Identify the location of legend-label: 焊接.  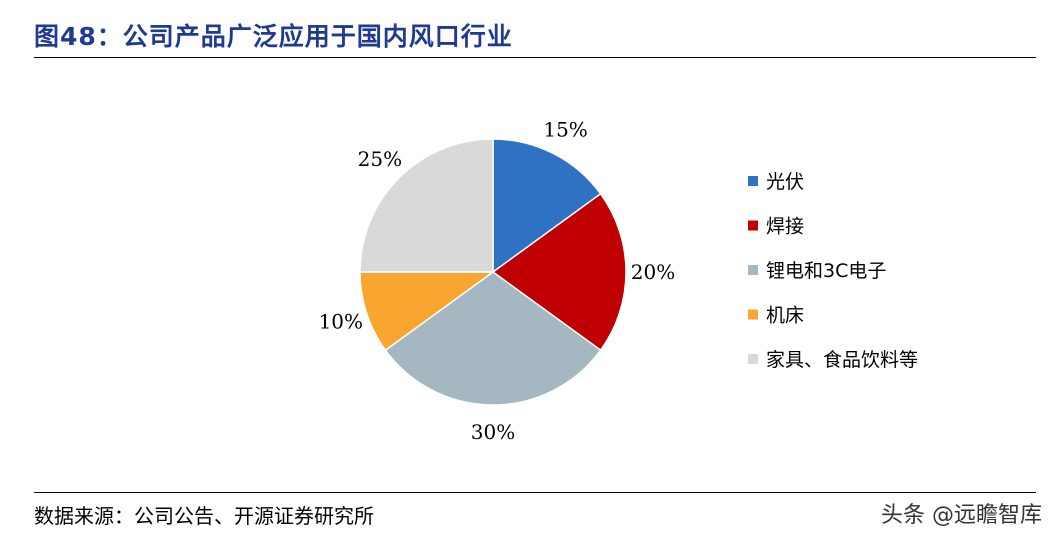
(785, 227).